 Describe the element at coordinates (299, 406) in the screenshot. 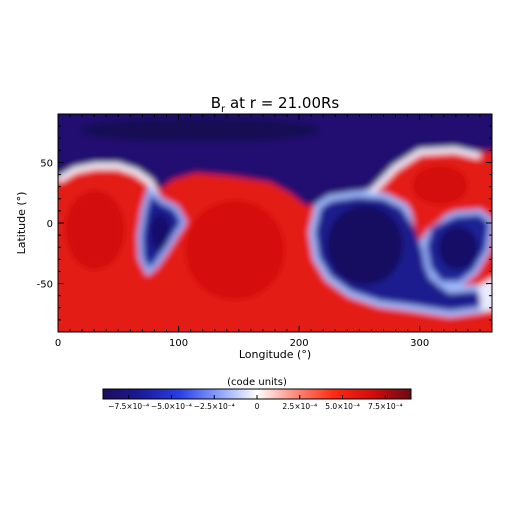

I see `colorbar-tick-label: 2.5×10⁻⁴` at that location.